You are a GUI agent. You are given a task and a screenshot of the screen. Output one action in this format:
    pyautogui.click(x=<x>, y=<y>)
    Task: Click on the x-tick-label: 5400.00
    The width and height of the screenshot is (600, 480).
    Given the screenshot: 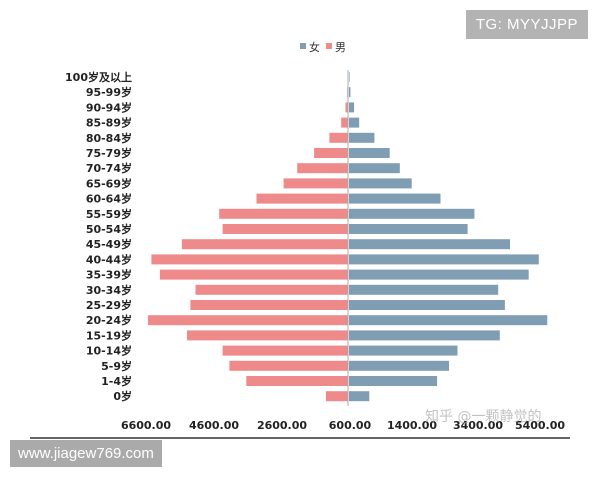 What is the action you would take?
    pyautogui.click(x=540, y=425)
    